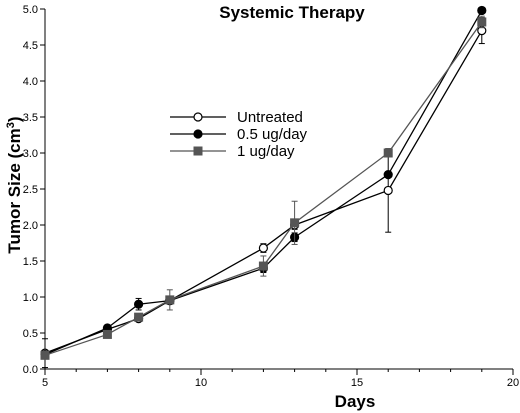  I want to click on y-axis-label-text: Tumor Size (cm, so click(14, 190).